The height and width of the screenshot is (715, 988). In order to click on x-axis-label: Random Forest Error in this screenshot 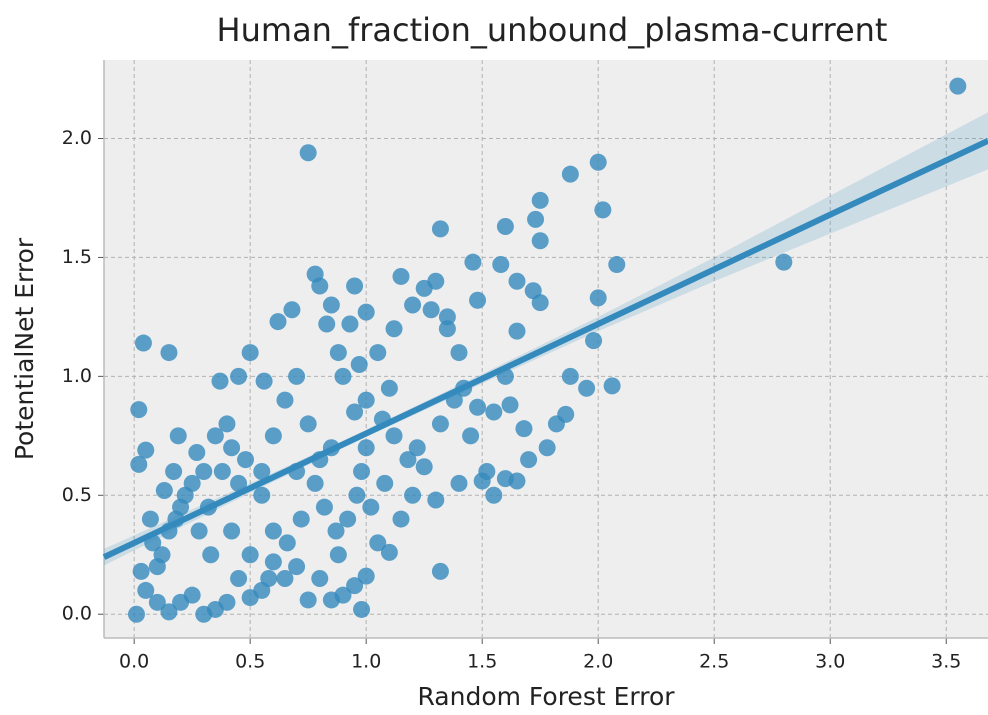, I will do `click(546, 696)`.